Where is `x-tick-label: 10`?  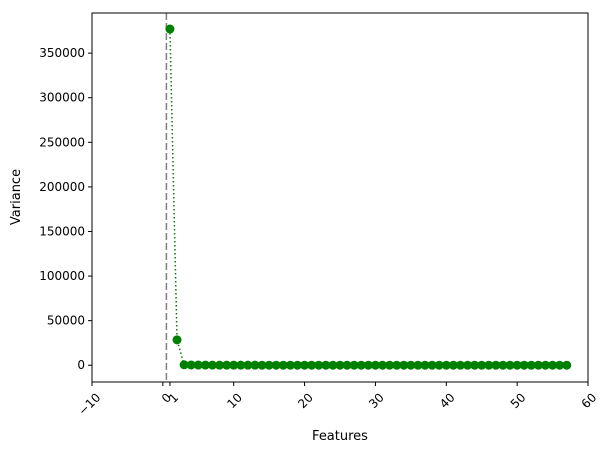
x-tick-label: 10 is located at coordinates (234, 400).